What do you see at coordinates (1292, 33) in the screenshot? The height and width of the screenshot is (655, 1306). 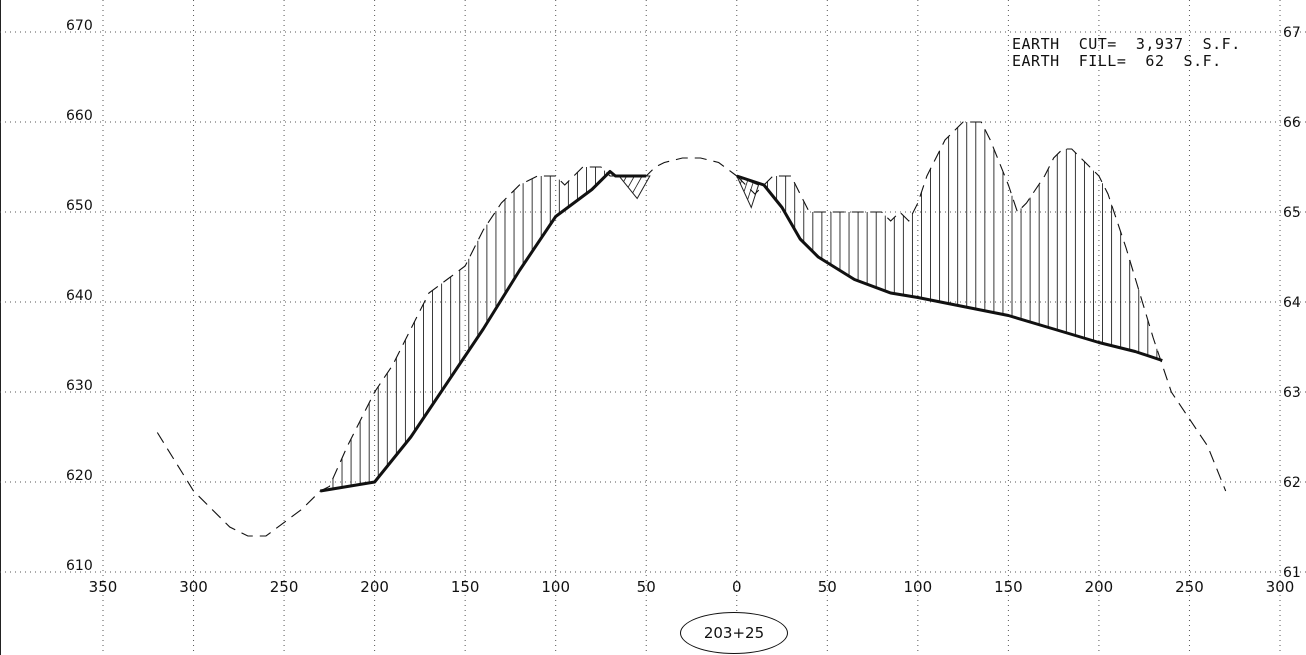 I see `y-tick-label-right: 67` at bounding box center [1292, 33].